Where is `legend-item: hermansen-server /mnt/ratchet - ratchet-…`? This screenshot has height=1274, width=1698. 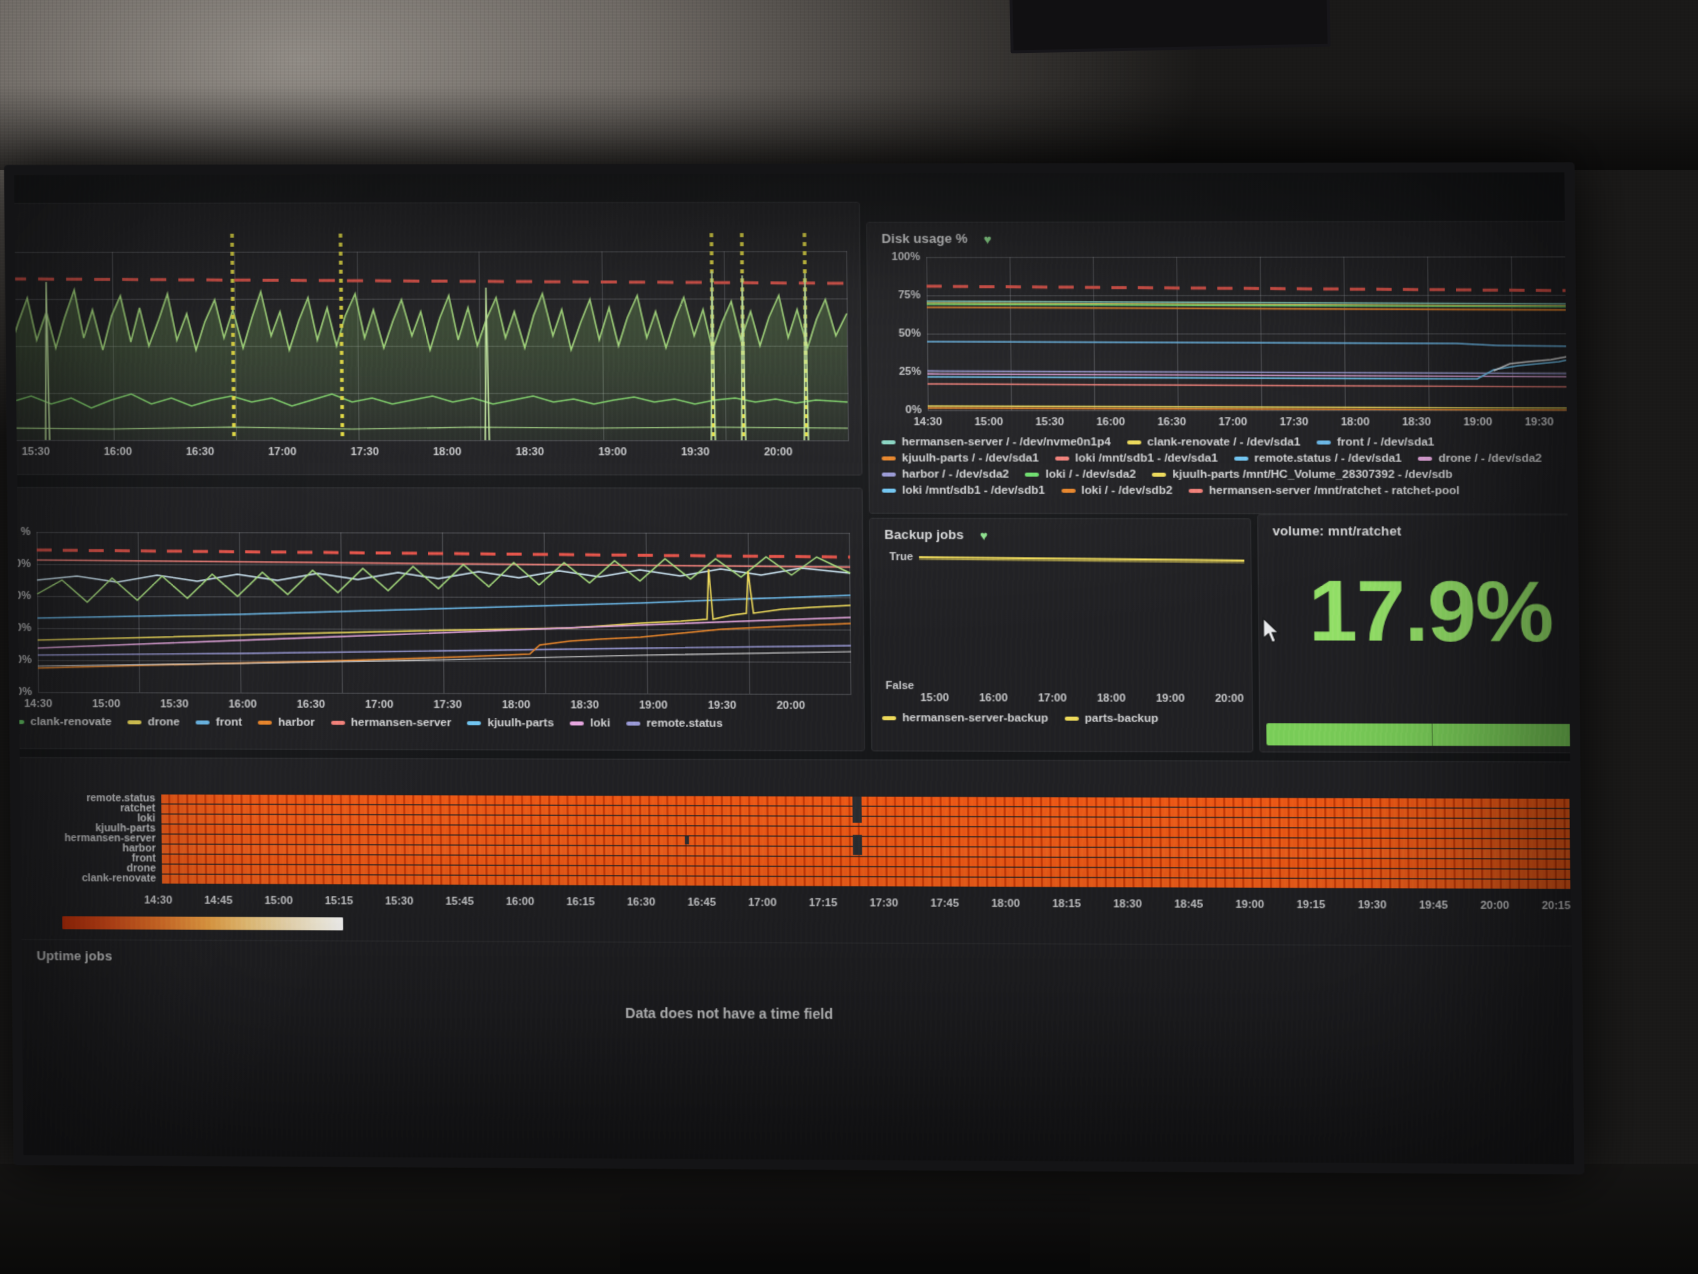 legend-item: hermansen-server /mnt/ratchet - ratchet-… is located at coordinates (1324, 491).